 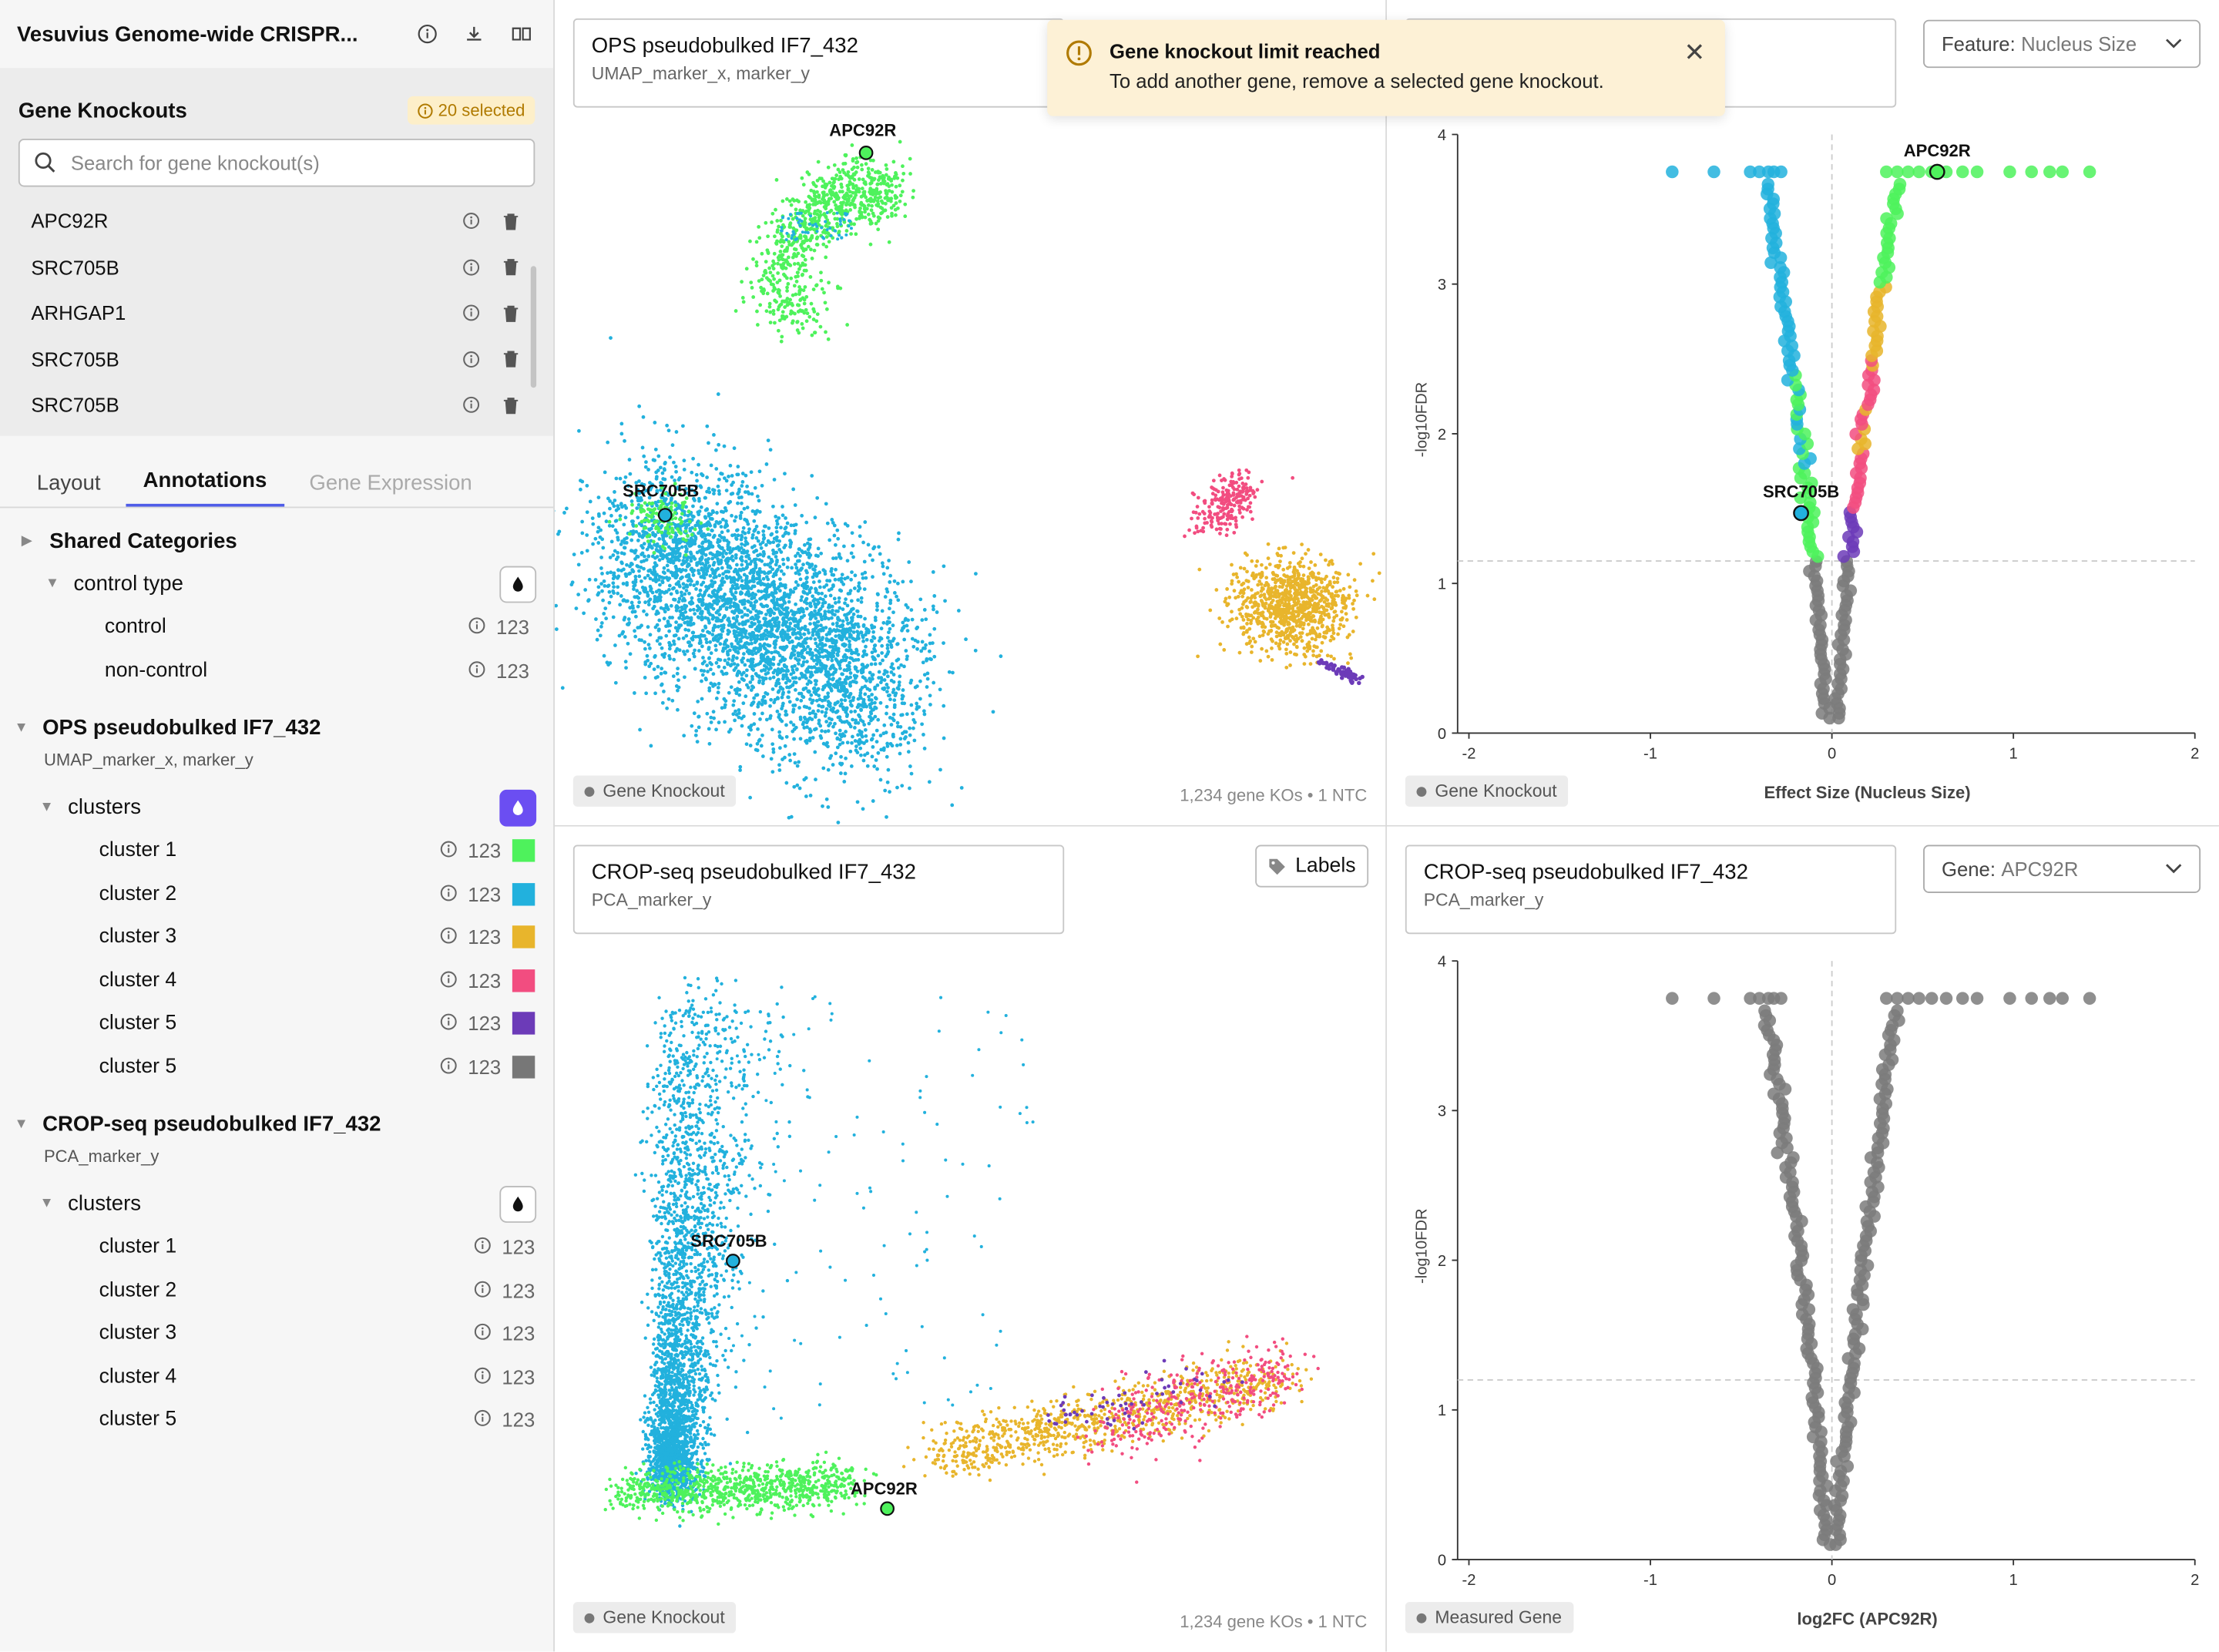 I want to click on knockout-item: APC92R, so click(x=276, y=221).